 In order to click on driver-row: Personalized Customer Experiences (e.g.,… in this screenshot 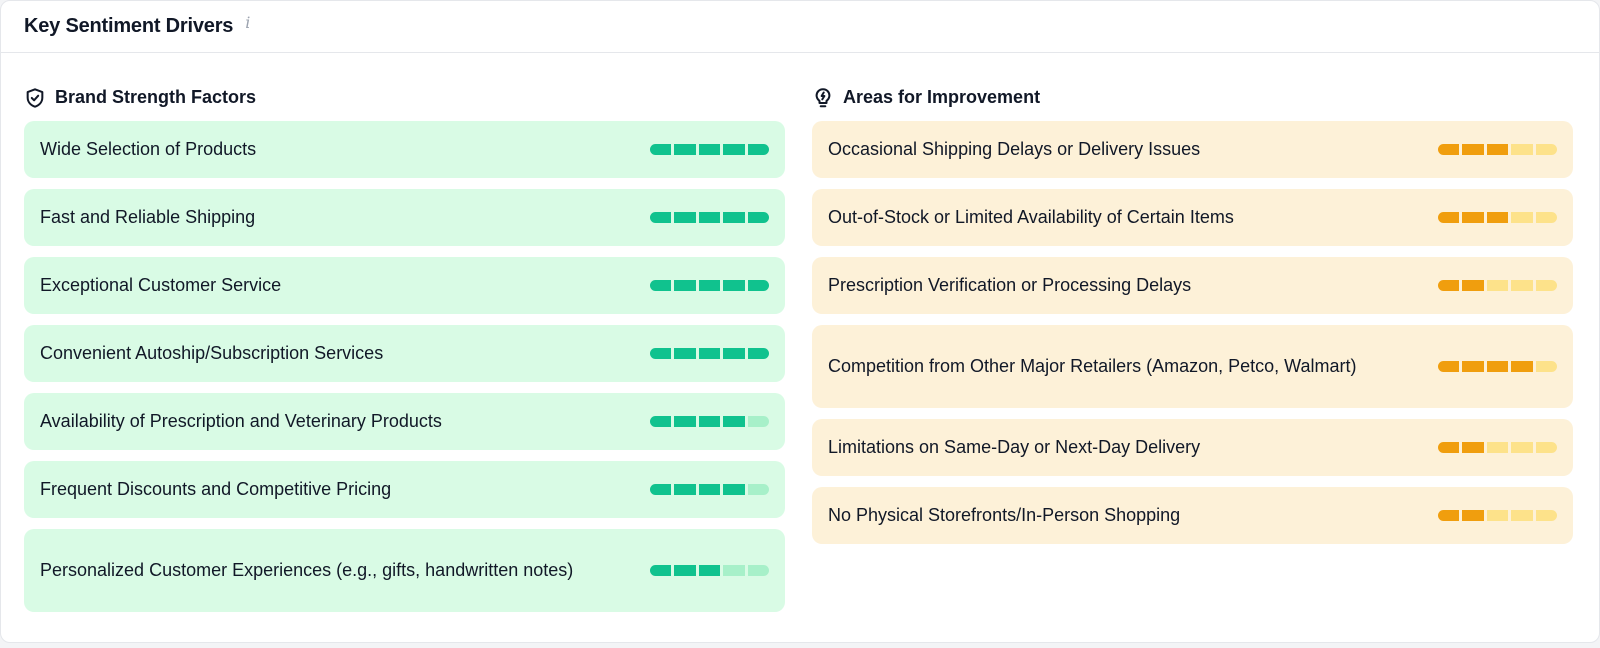, I will do `click(404, 570)`.